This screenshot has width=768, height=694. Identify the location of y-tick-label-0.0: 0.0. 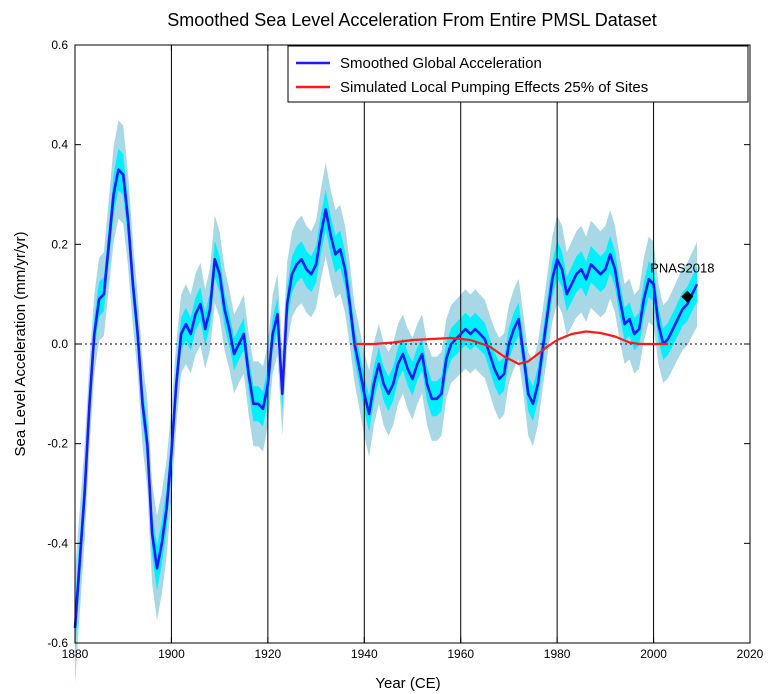
(59, 344).